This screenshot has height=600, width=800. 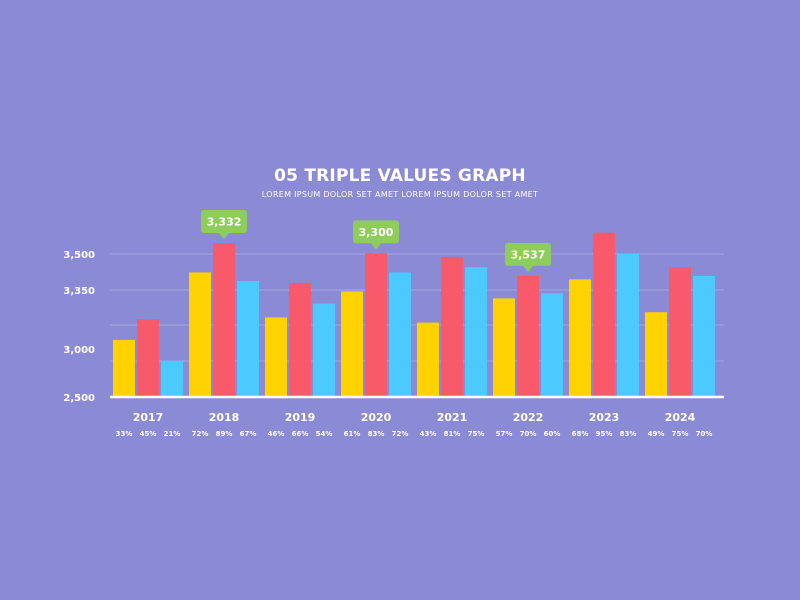 I want to click on x-tick-label: 2023, so click(x=604, y=417).